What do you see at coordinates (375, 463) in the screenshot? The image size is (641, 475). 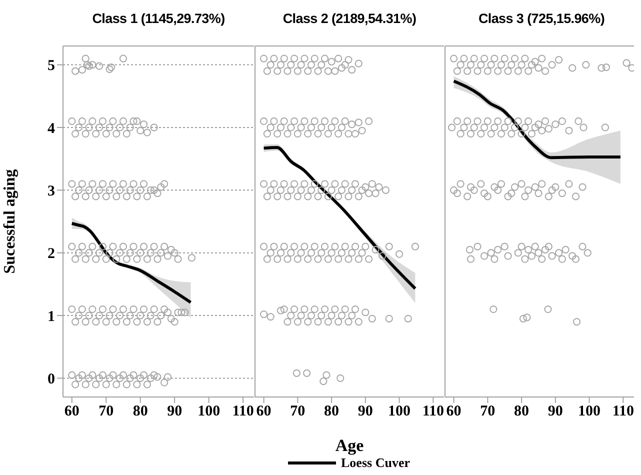 I see `legend-label: Loess Cuver` at bounding box center [375, 463].